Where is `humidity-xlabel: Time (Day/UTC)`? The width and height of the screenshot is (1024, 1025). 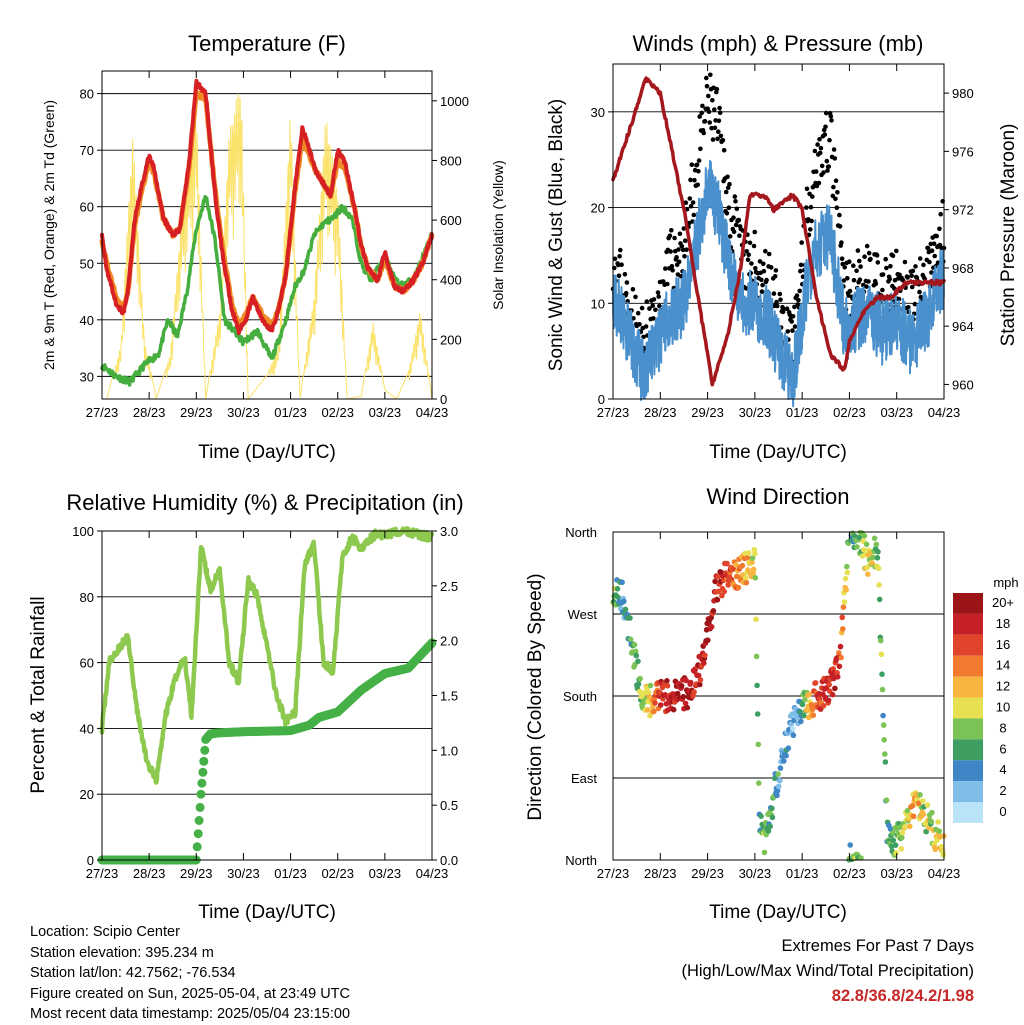
humidity-xlabel: Time (Day/UTC) is located at coordinates (267, 912).